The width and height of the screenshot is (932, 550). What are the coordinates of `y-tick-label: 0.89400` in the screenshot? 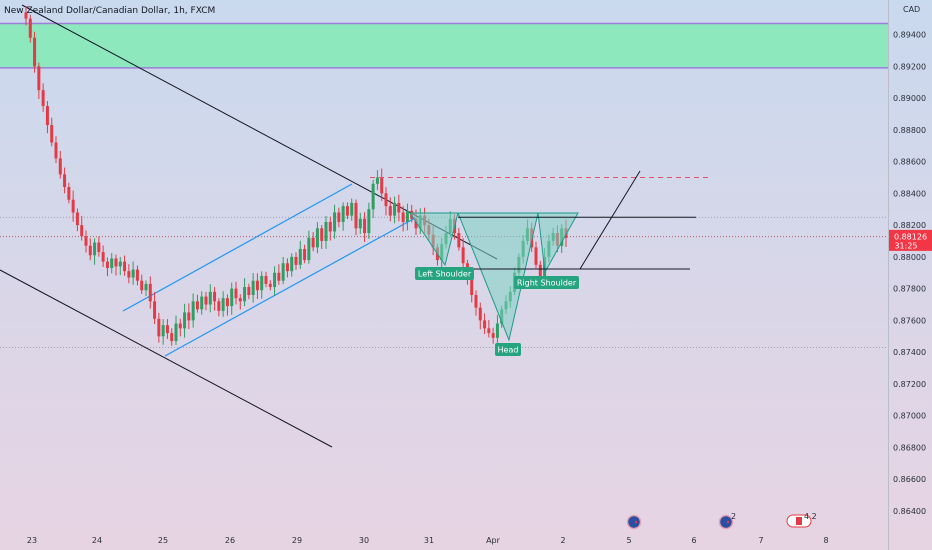 It's located at (909, 35).